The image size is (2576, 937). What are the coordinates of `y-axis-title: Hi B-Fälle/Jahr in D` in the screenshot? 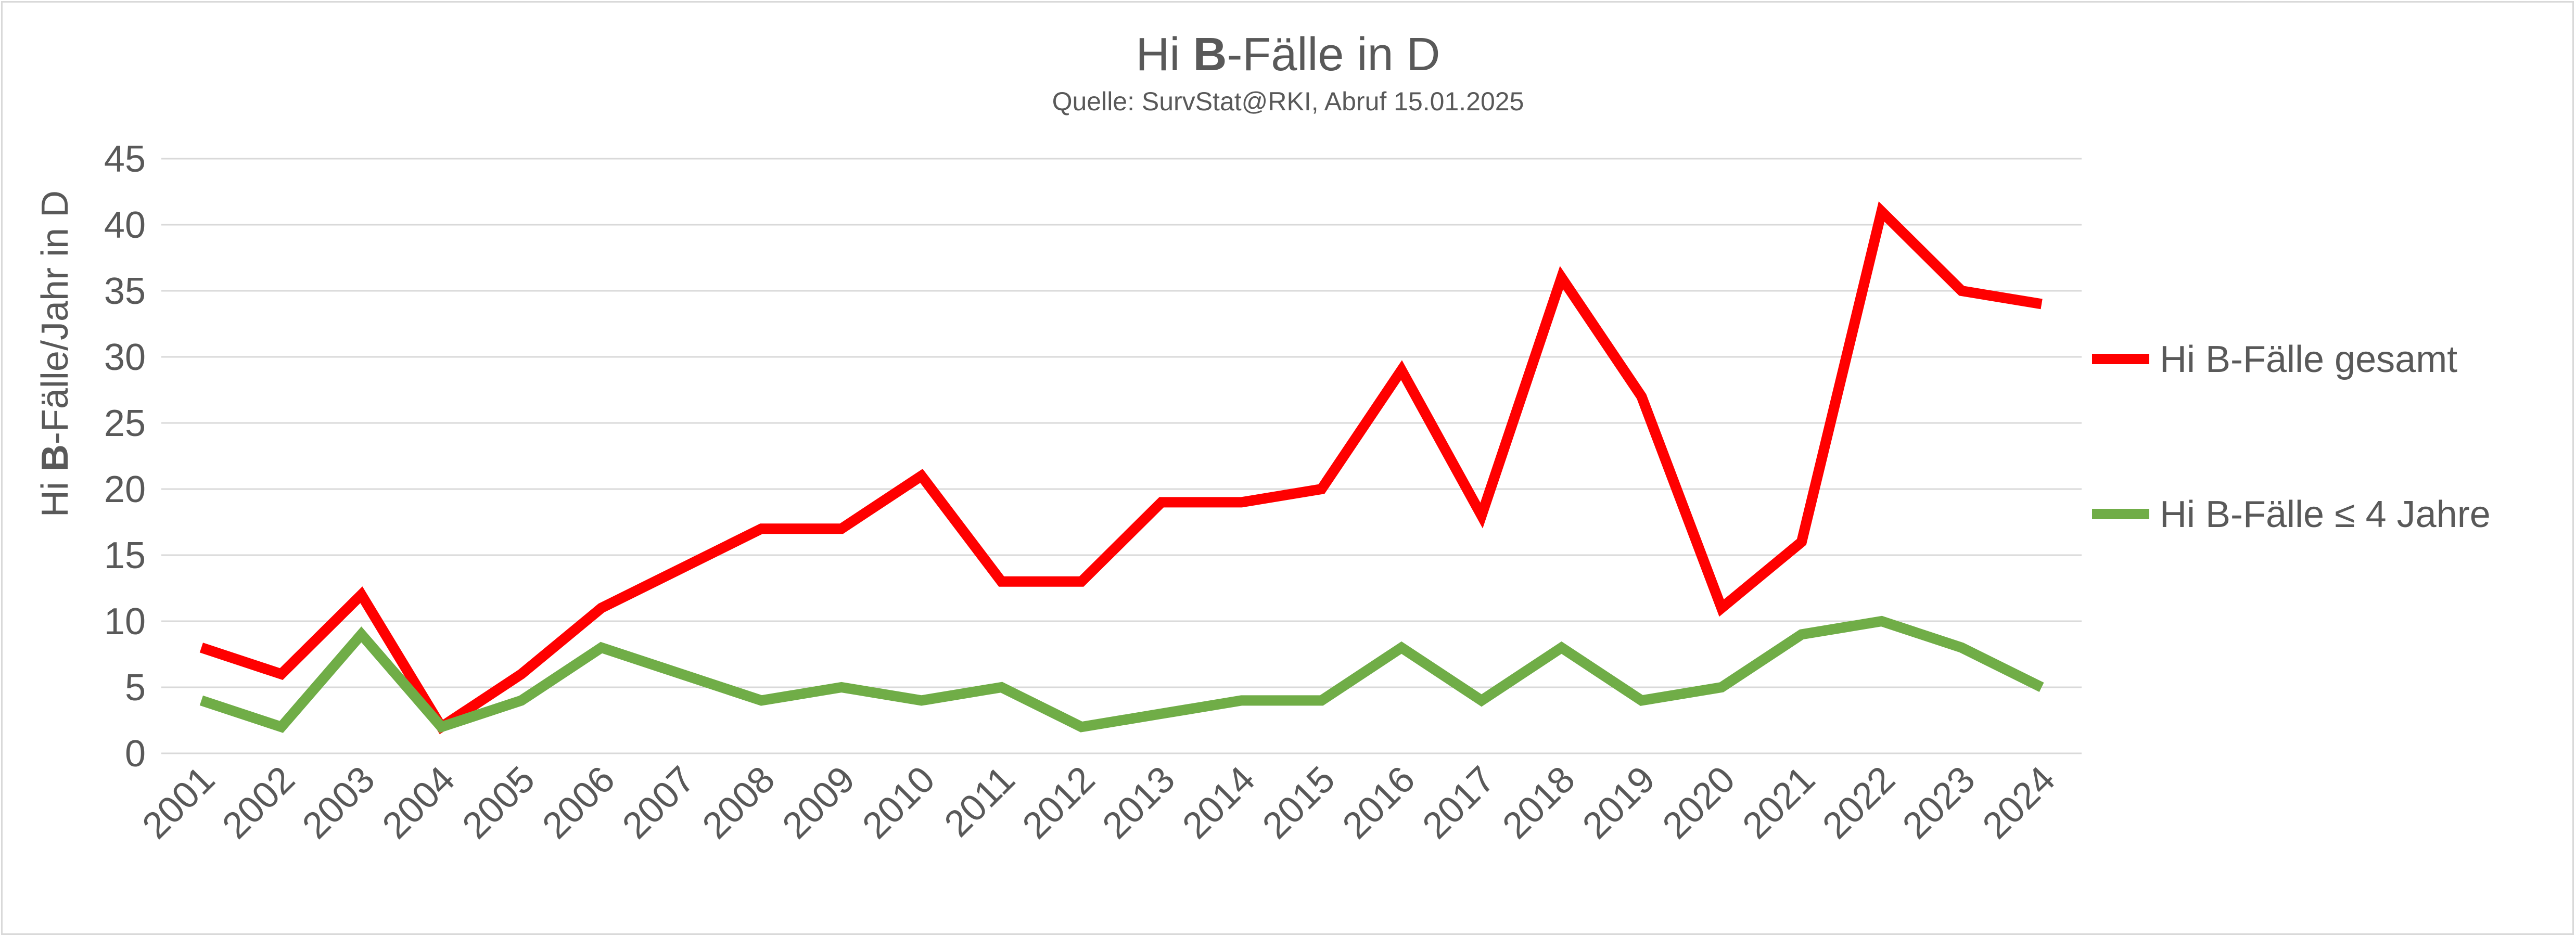 It's located at (55, 353).